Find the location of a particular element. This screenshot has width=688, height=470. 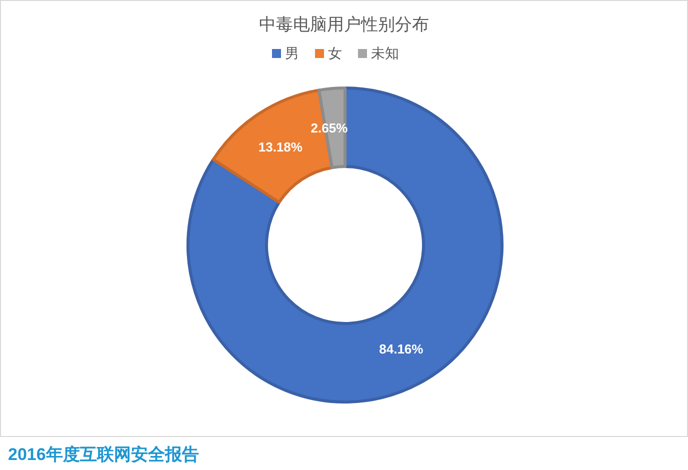

legend-label: 男 is located at coordinates (292, 53).